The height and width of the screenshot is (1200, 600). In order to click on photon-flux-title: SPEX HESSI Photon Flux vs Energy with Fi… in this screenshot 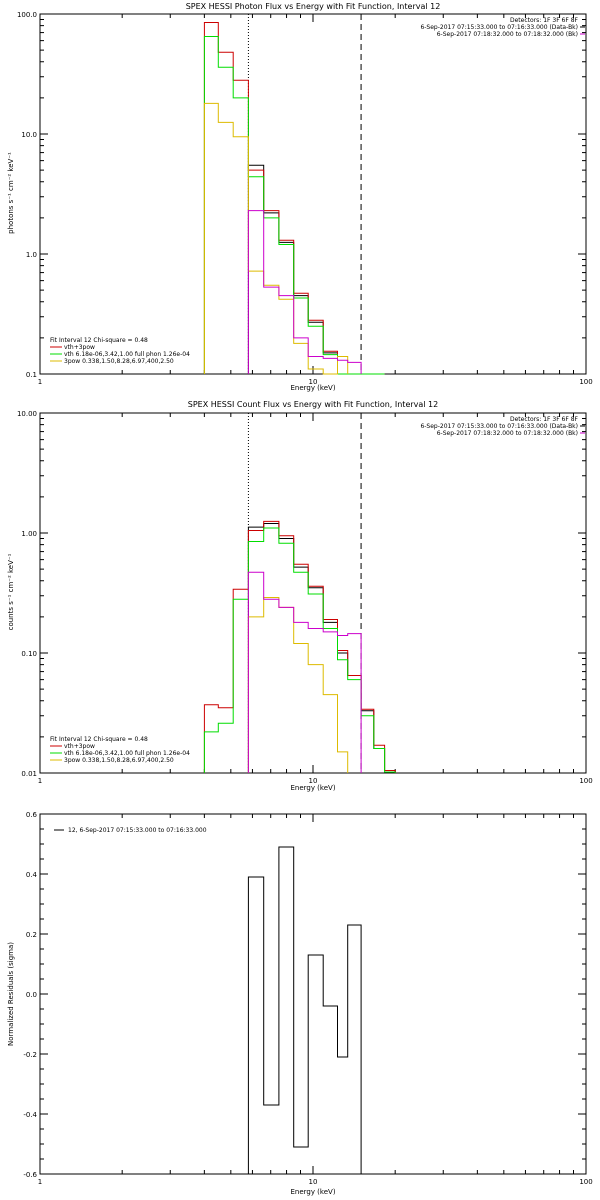, I will do `click(313, 6)`.